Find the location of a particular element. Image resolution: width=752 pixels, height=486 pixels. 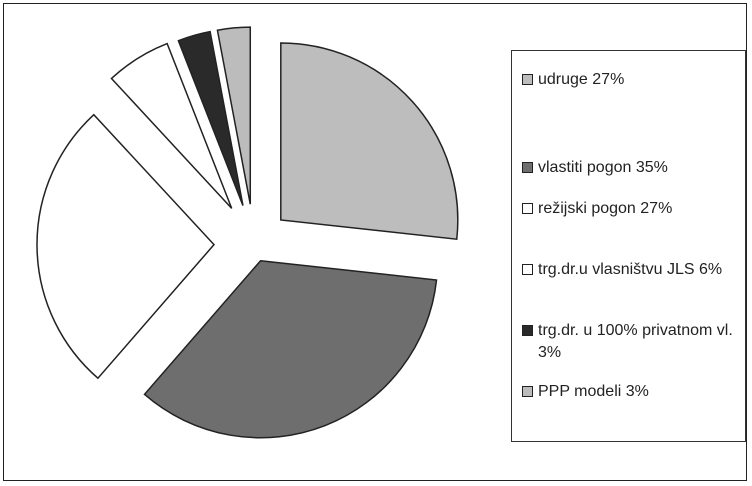

legend-label-rezijski-pogon: režijski pogon 27% is located at coordinates (605, 208).